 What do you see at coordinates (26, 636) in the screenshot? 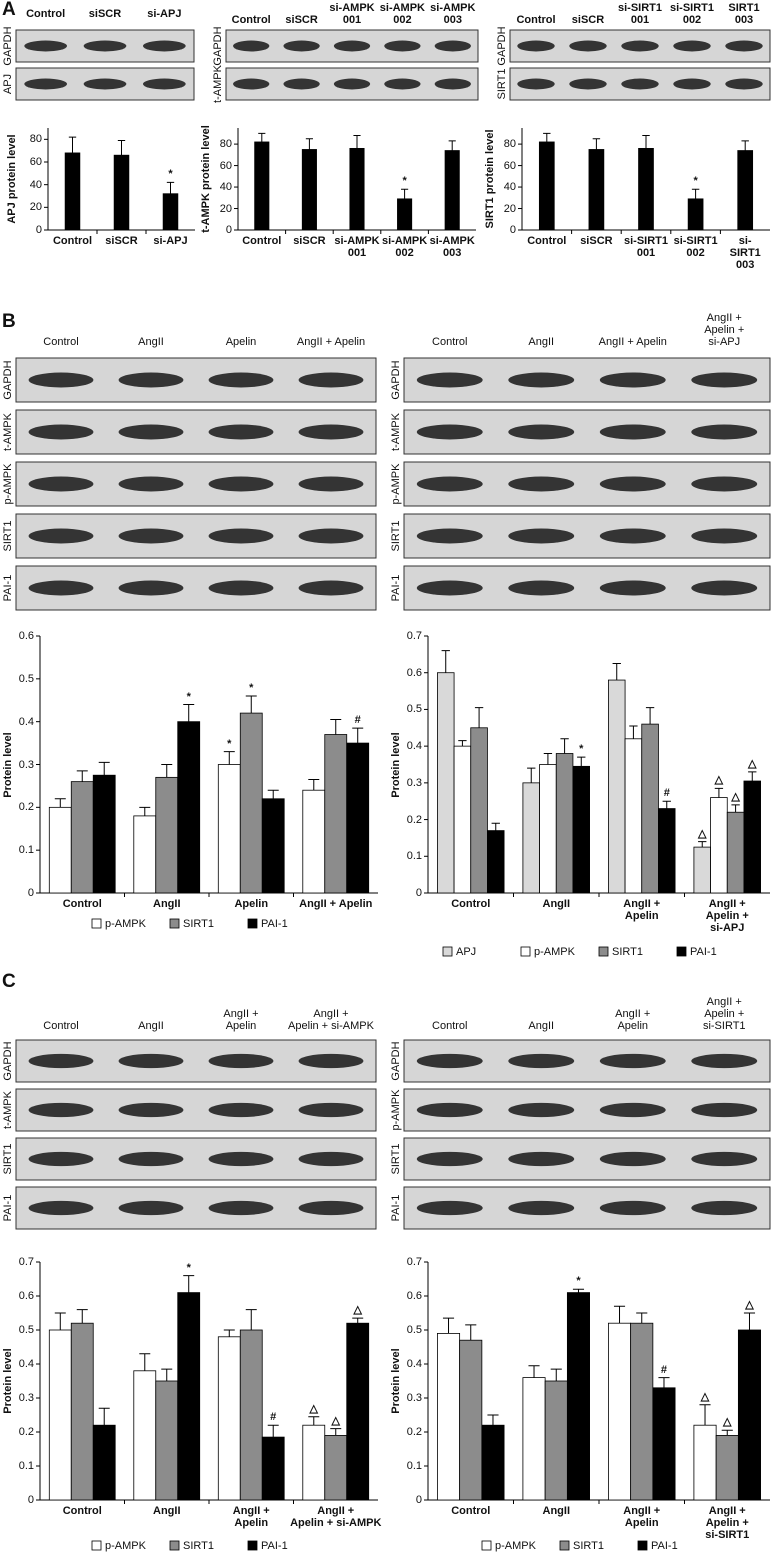
I see `y-tick-label: 0.6` at bounding box center [26, 636].